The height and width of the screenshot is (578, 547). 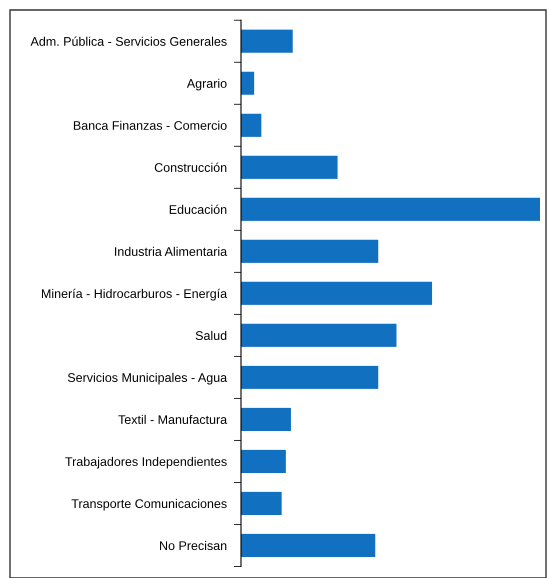 What do you see at coordinates (135, 294) in the screenshot?
I see `y-tick-label: Minería - Hidrocarburos - Energía` at bounding box center [135, 294].